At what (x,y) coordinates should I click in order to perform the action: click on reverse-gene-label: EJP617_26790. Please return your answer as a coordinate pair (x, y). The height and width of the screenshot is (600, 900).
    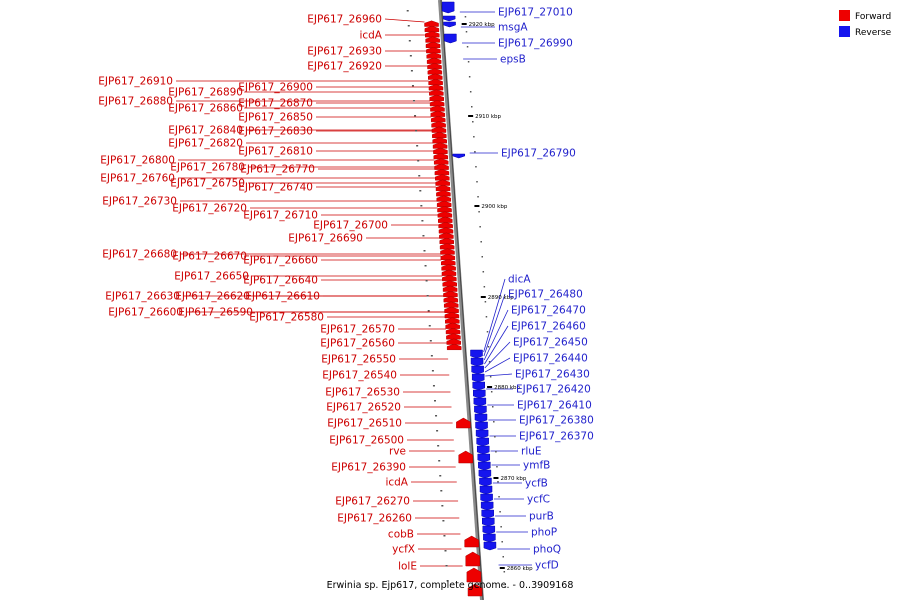
    Looking at the image, I should click on (538, 154).